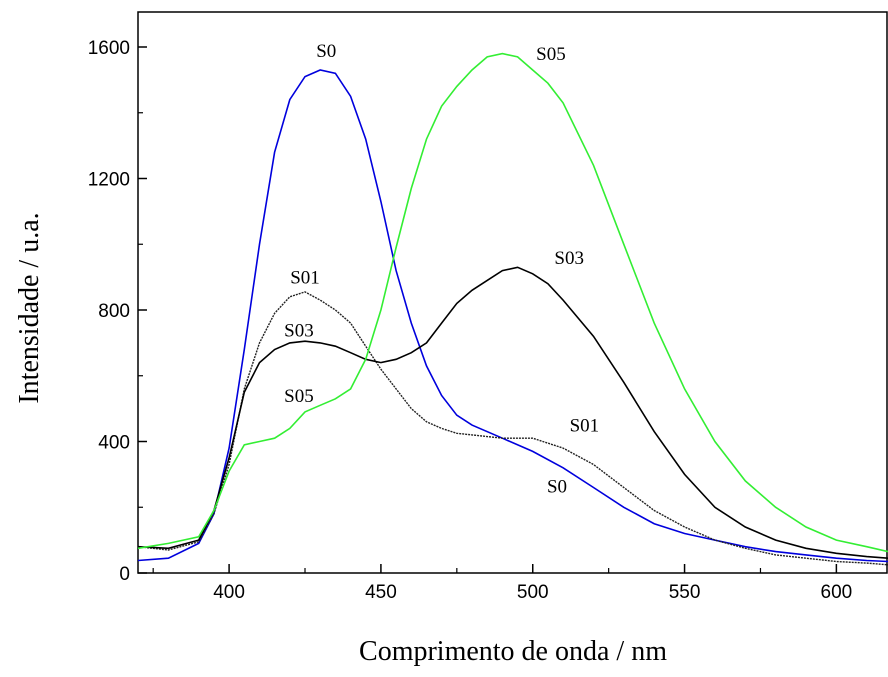 The height and width of the screenshot is (677, 888). Describe the element at coordinates (29, 307) in the screenshot. I see `y-axis-title: Intensidade / u.a.` at that location.